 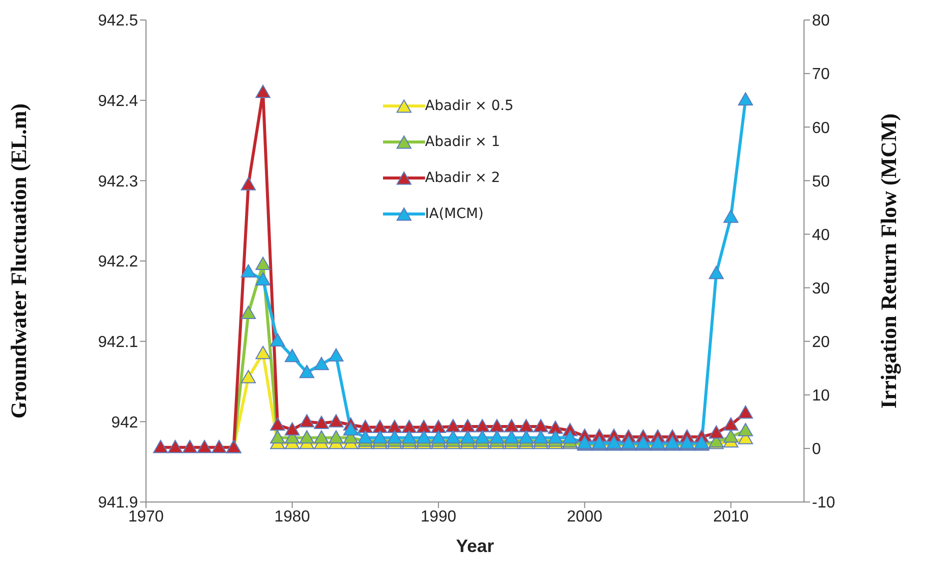 I want to click on y2-tick-label: -10, so click(x=824, y=503).